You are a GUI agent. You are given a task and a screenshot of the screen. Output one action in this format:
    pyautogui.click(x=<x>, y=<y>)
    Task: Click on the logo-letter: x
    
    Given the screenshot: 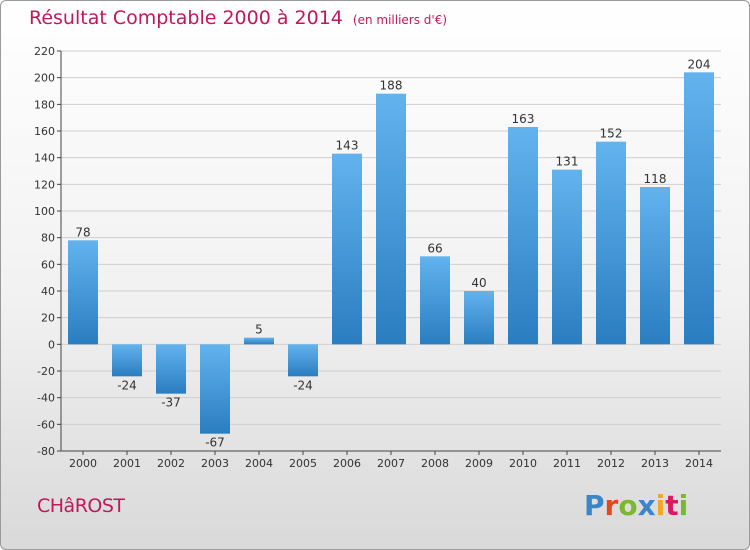 What is the action you would take?
    pyautogui.click(x=646, y=505)
    